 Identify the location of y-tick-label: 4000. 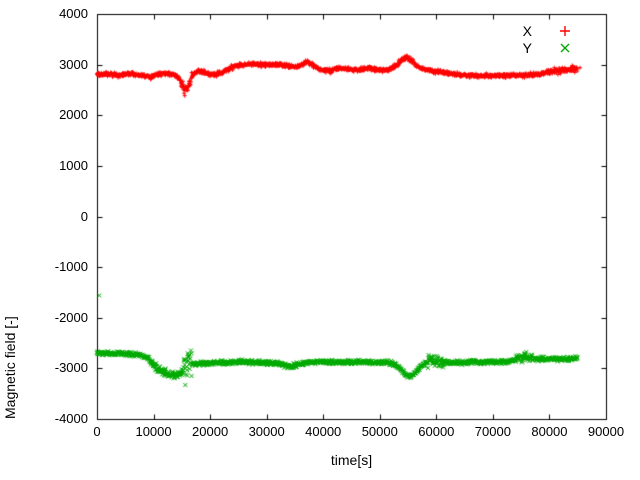
(73, 13).